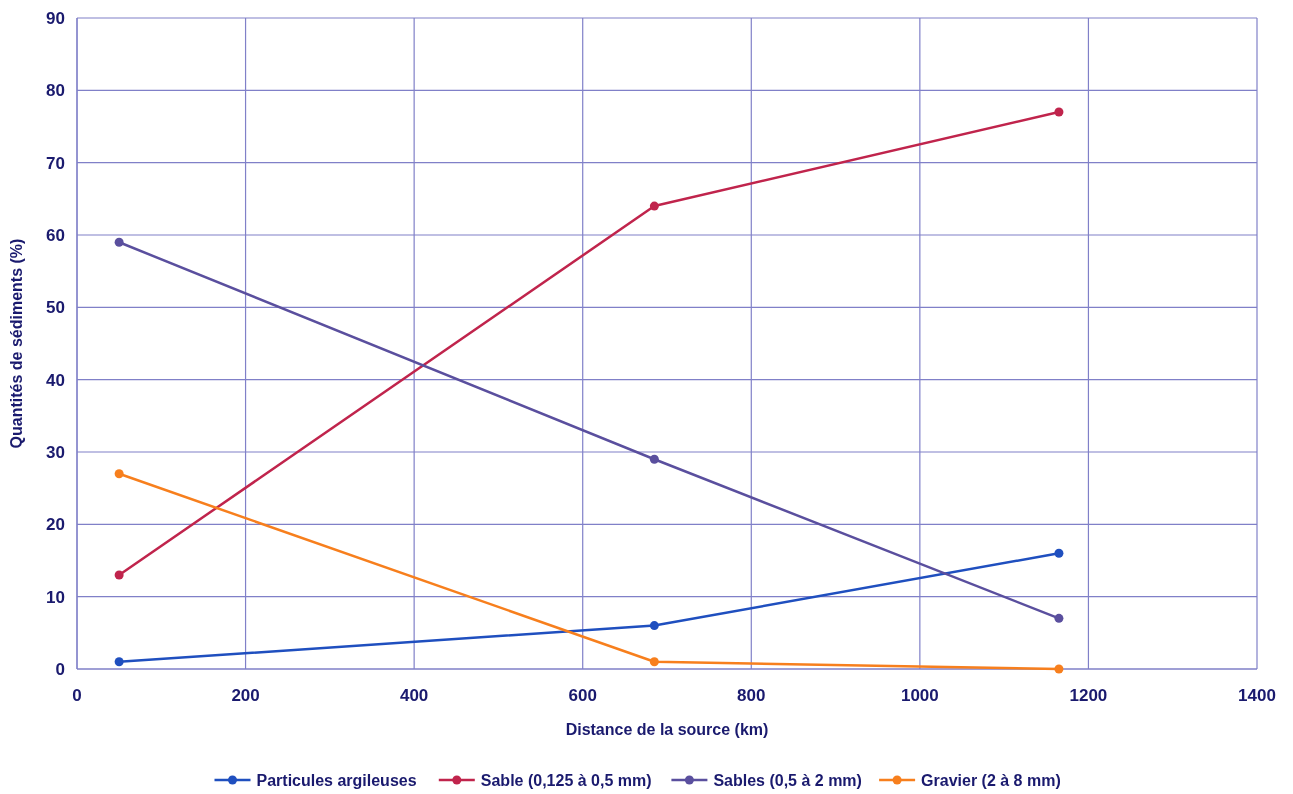  I want to click on x-tick-label: 600, so click(582, 695).